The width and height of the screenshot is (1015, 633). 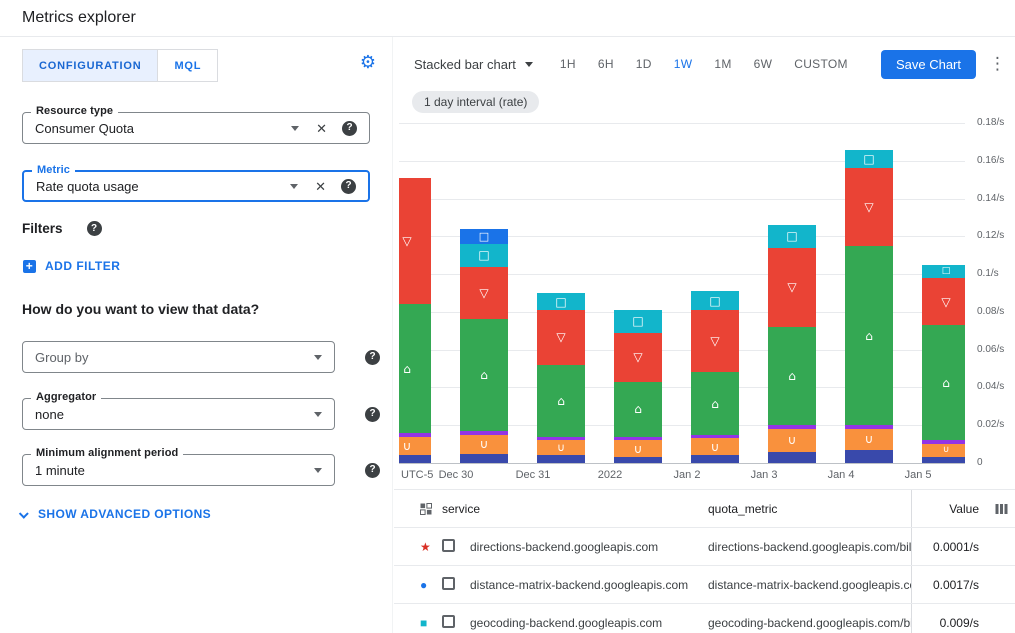 What do you see at coordinates (178, 466) in the screenshot?
I see `alignment-period-select: Minimum alignment period 1 minute` at bounding box center [178, 466].